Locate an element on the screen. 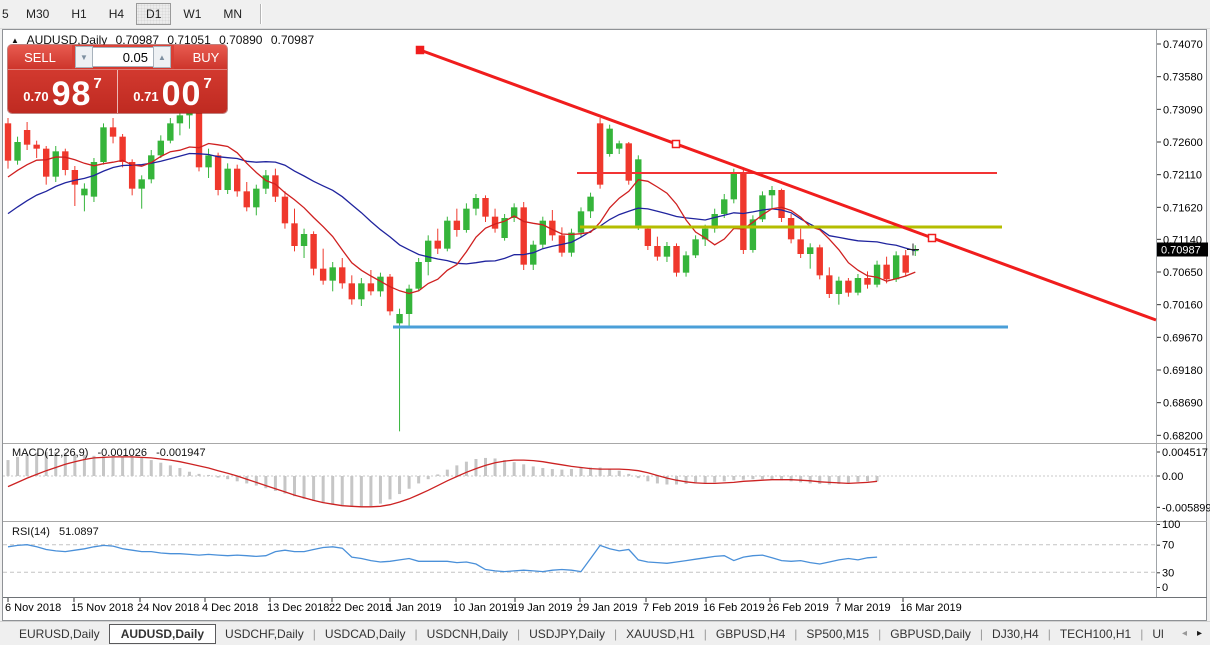  tab-scroll-right-icon: ▸ is located at coordinates (1199, 633).